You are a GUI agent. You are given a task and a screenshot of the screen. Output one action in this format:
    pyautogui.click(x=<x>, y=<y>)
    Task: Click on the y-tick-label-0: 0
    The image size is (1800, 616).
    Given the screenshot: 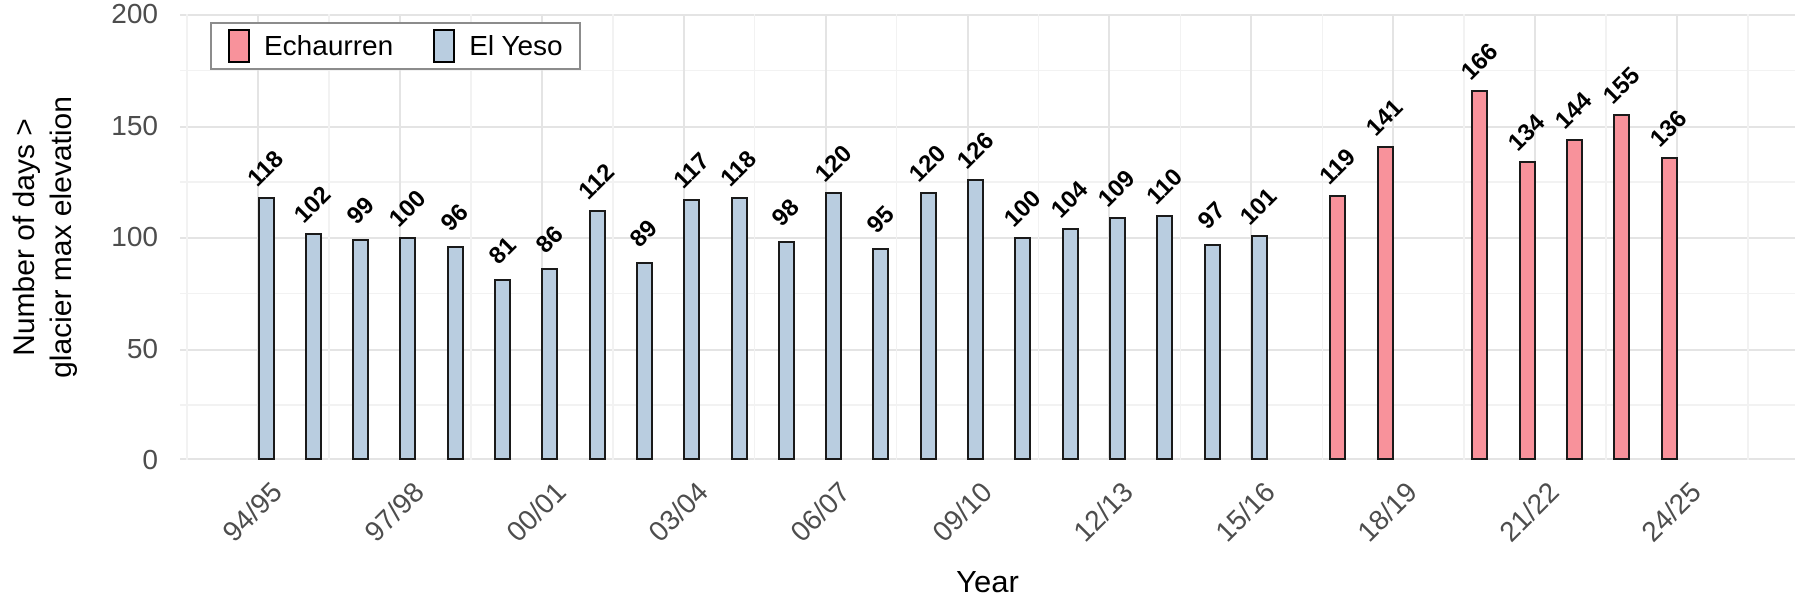 What is the action you would take?
    pyautogui.click(x=150, y=459)
    